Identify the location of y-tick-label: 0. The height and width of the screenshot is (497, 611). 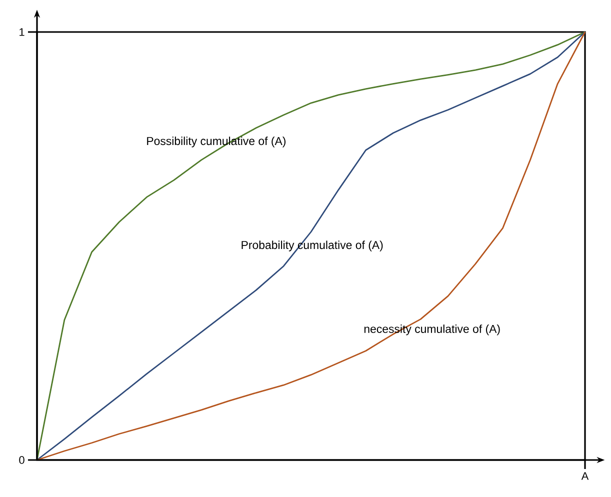
(21, 460).